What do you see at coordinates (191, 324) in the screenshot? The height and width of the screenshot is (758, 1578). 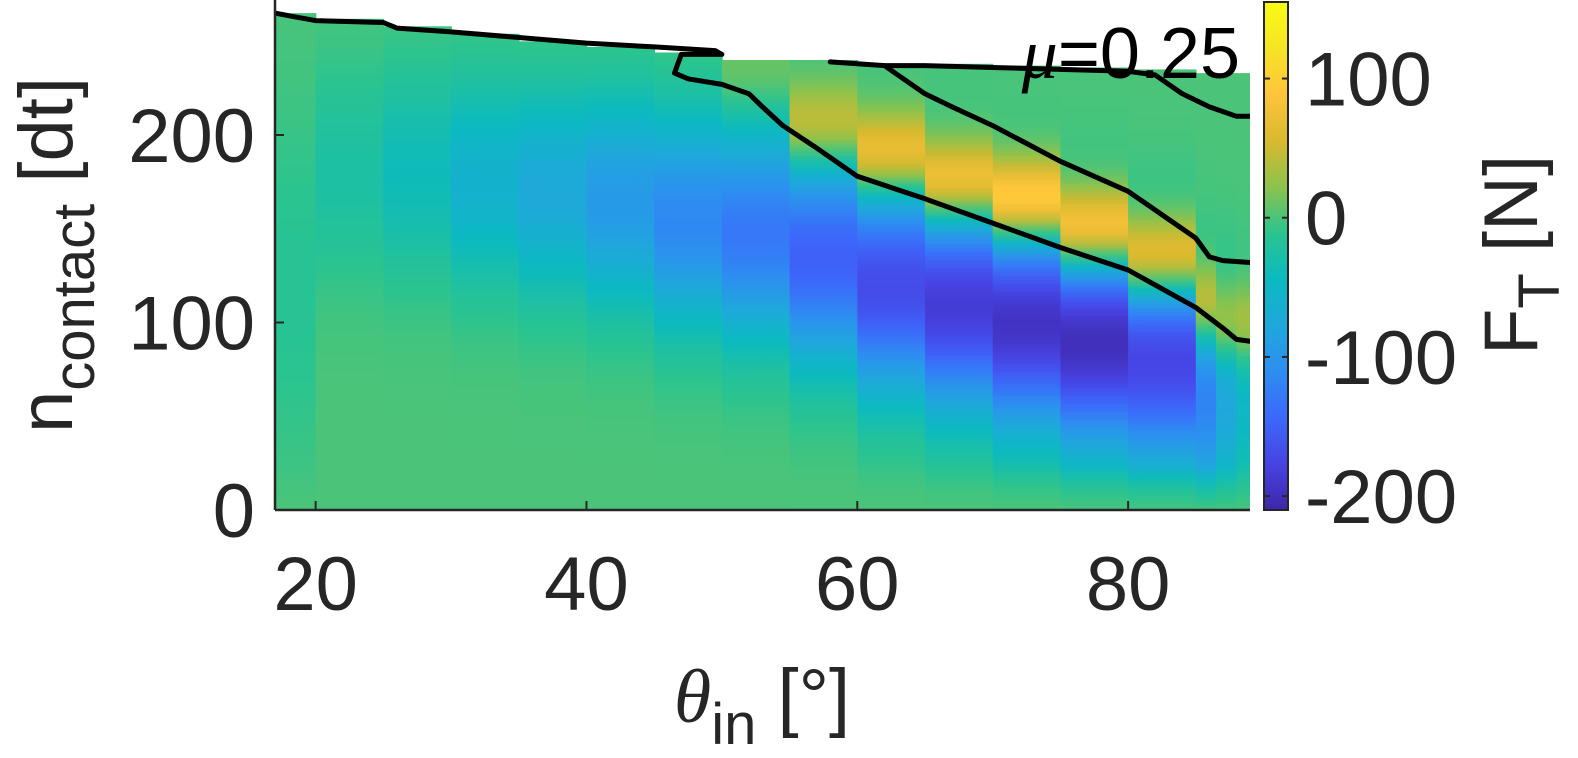 I see `y-tick-label: 100` at bounding box center [191, 324].